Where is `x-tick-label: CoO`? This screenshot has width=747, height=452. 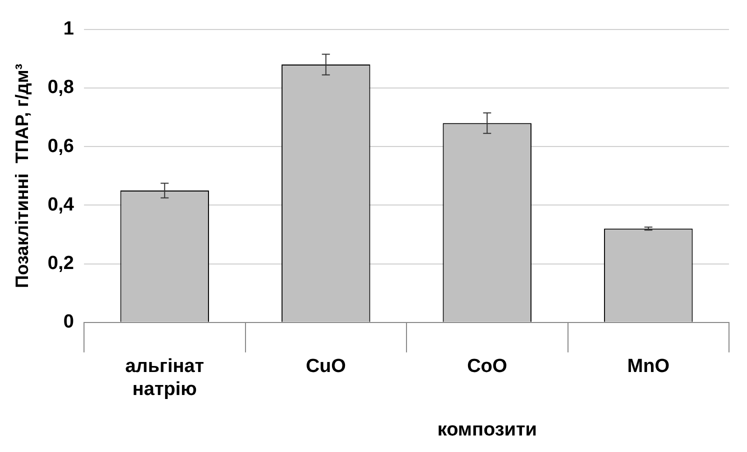
x-tick-label: CoO is located at coordinates (487, 367).